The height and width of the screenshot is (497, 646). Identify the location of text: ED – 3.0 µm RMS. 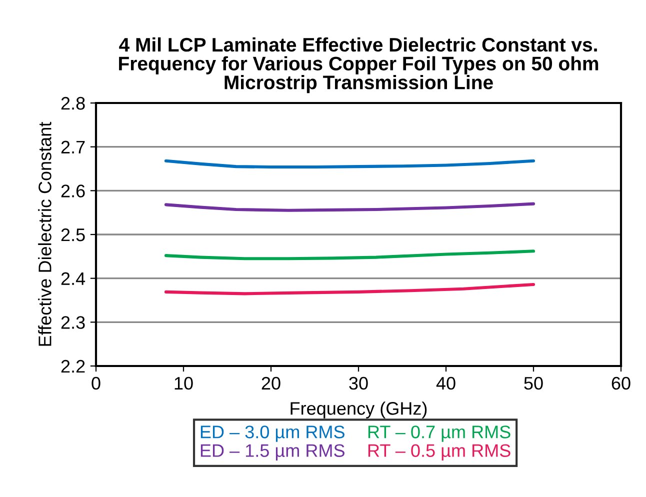
(272, 434).